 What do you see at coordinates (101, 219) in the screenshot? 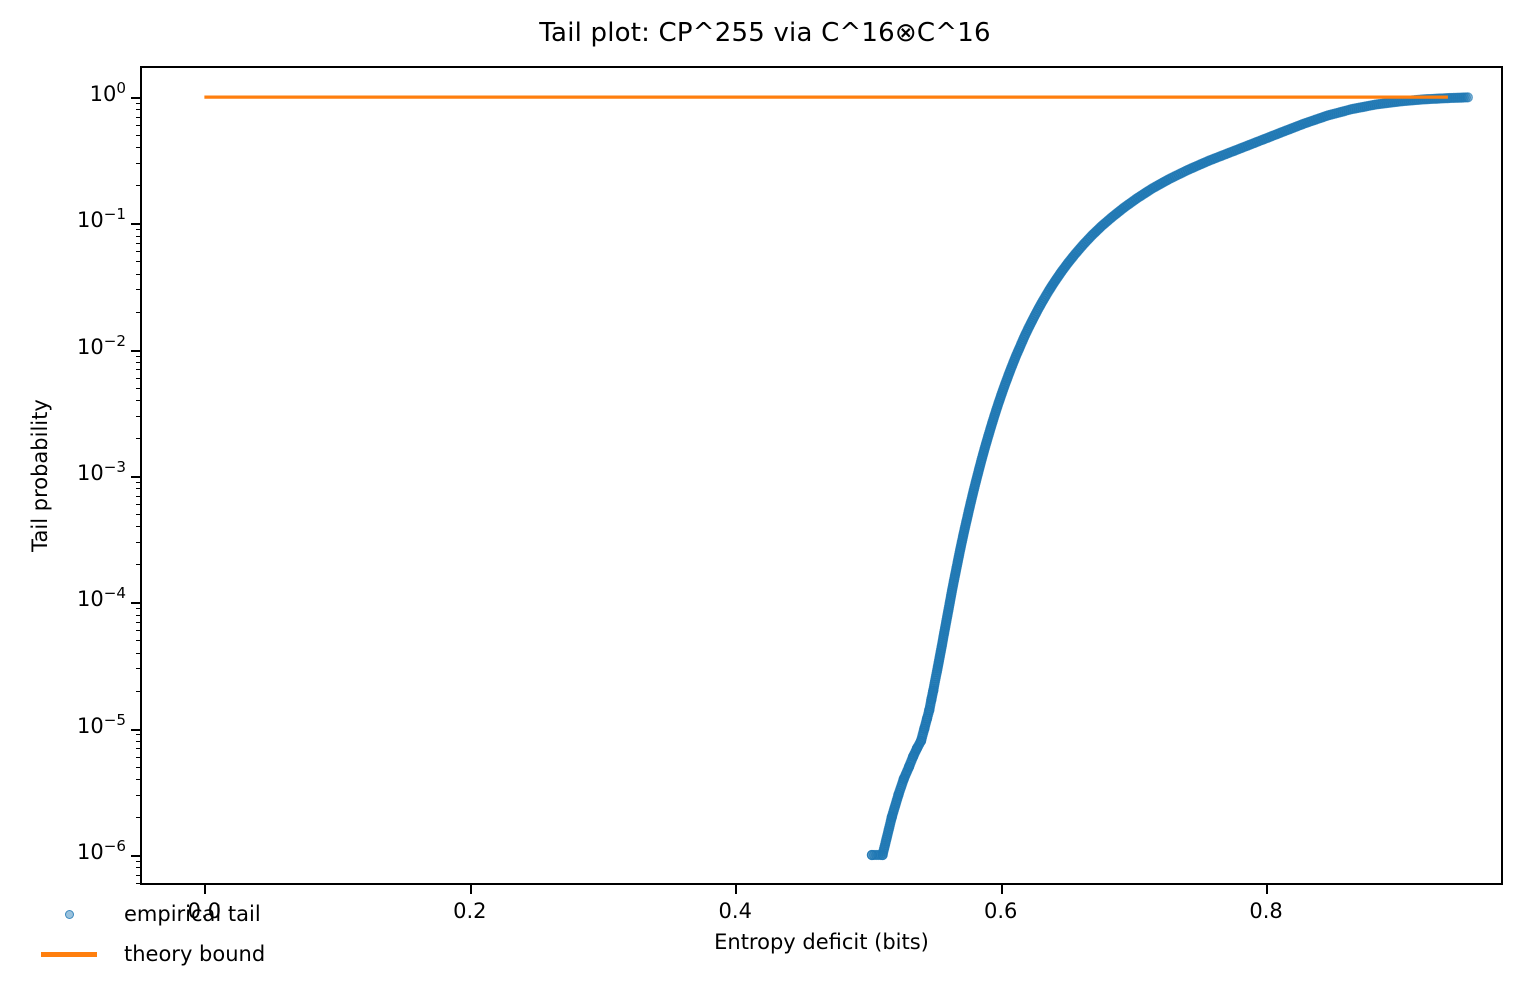
I see `y-tick-label: 10⁻¹` at bounding box center [101, 219].